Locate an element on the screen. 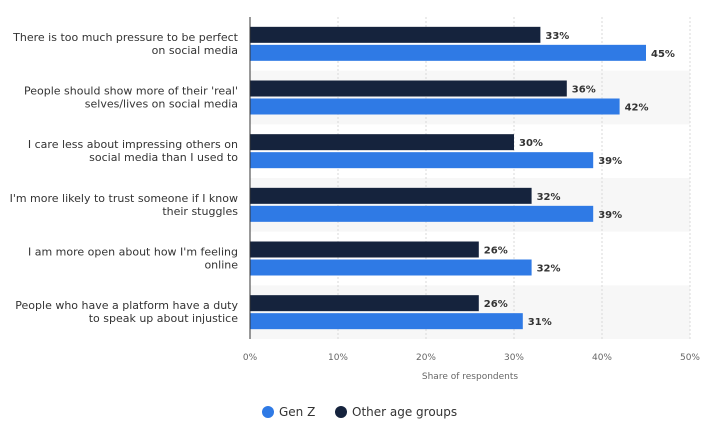 The image size is (705, 439). category-label-line: to speak up about injustice is located at coordinates (164, 318).